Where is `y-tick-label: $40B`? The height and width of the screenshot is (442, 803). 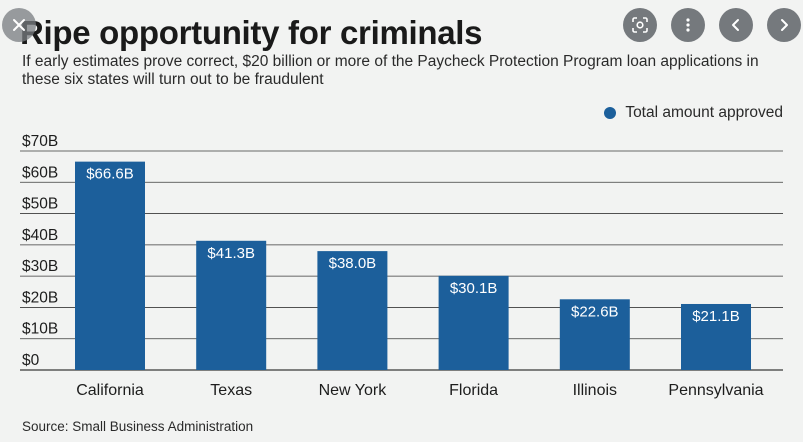 y-tick-label: $40B is located at coordinates (40, 235).